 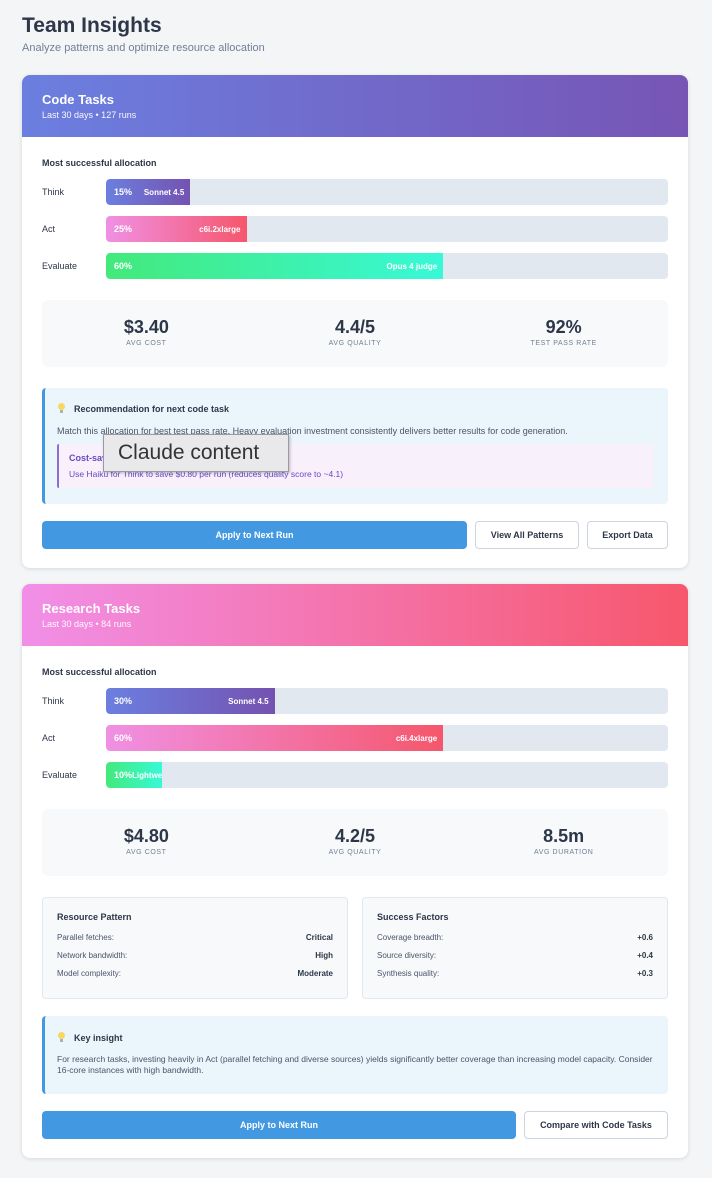 What do you see at coordinates (89, 973) in the screenshot?
I see `info-key: Model complexity:` at bounding box center [89, 973].